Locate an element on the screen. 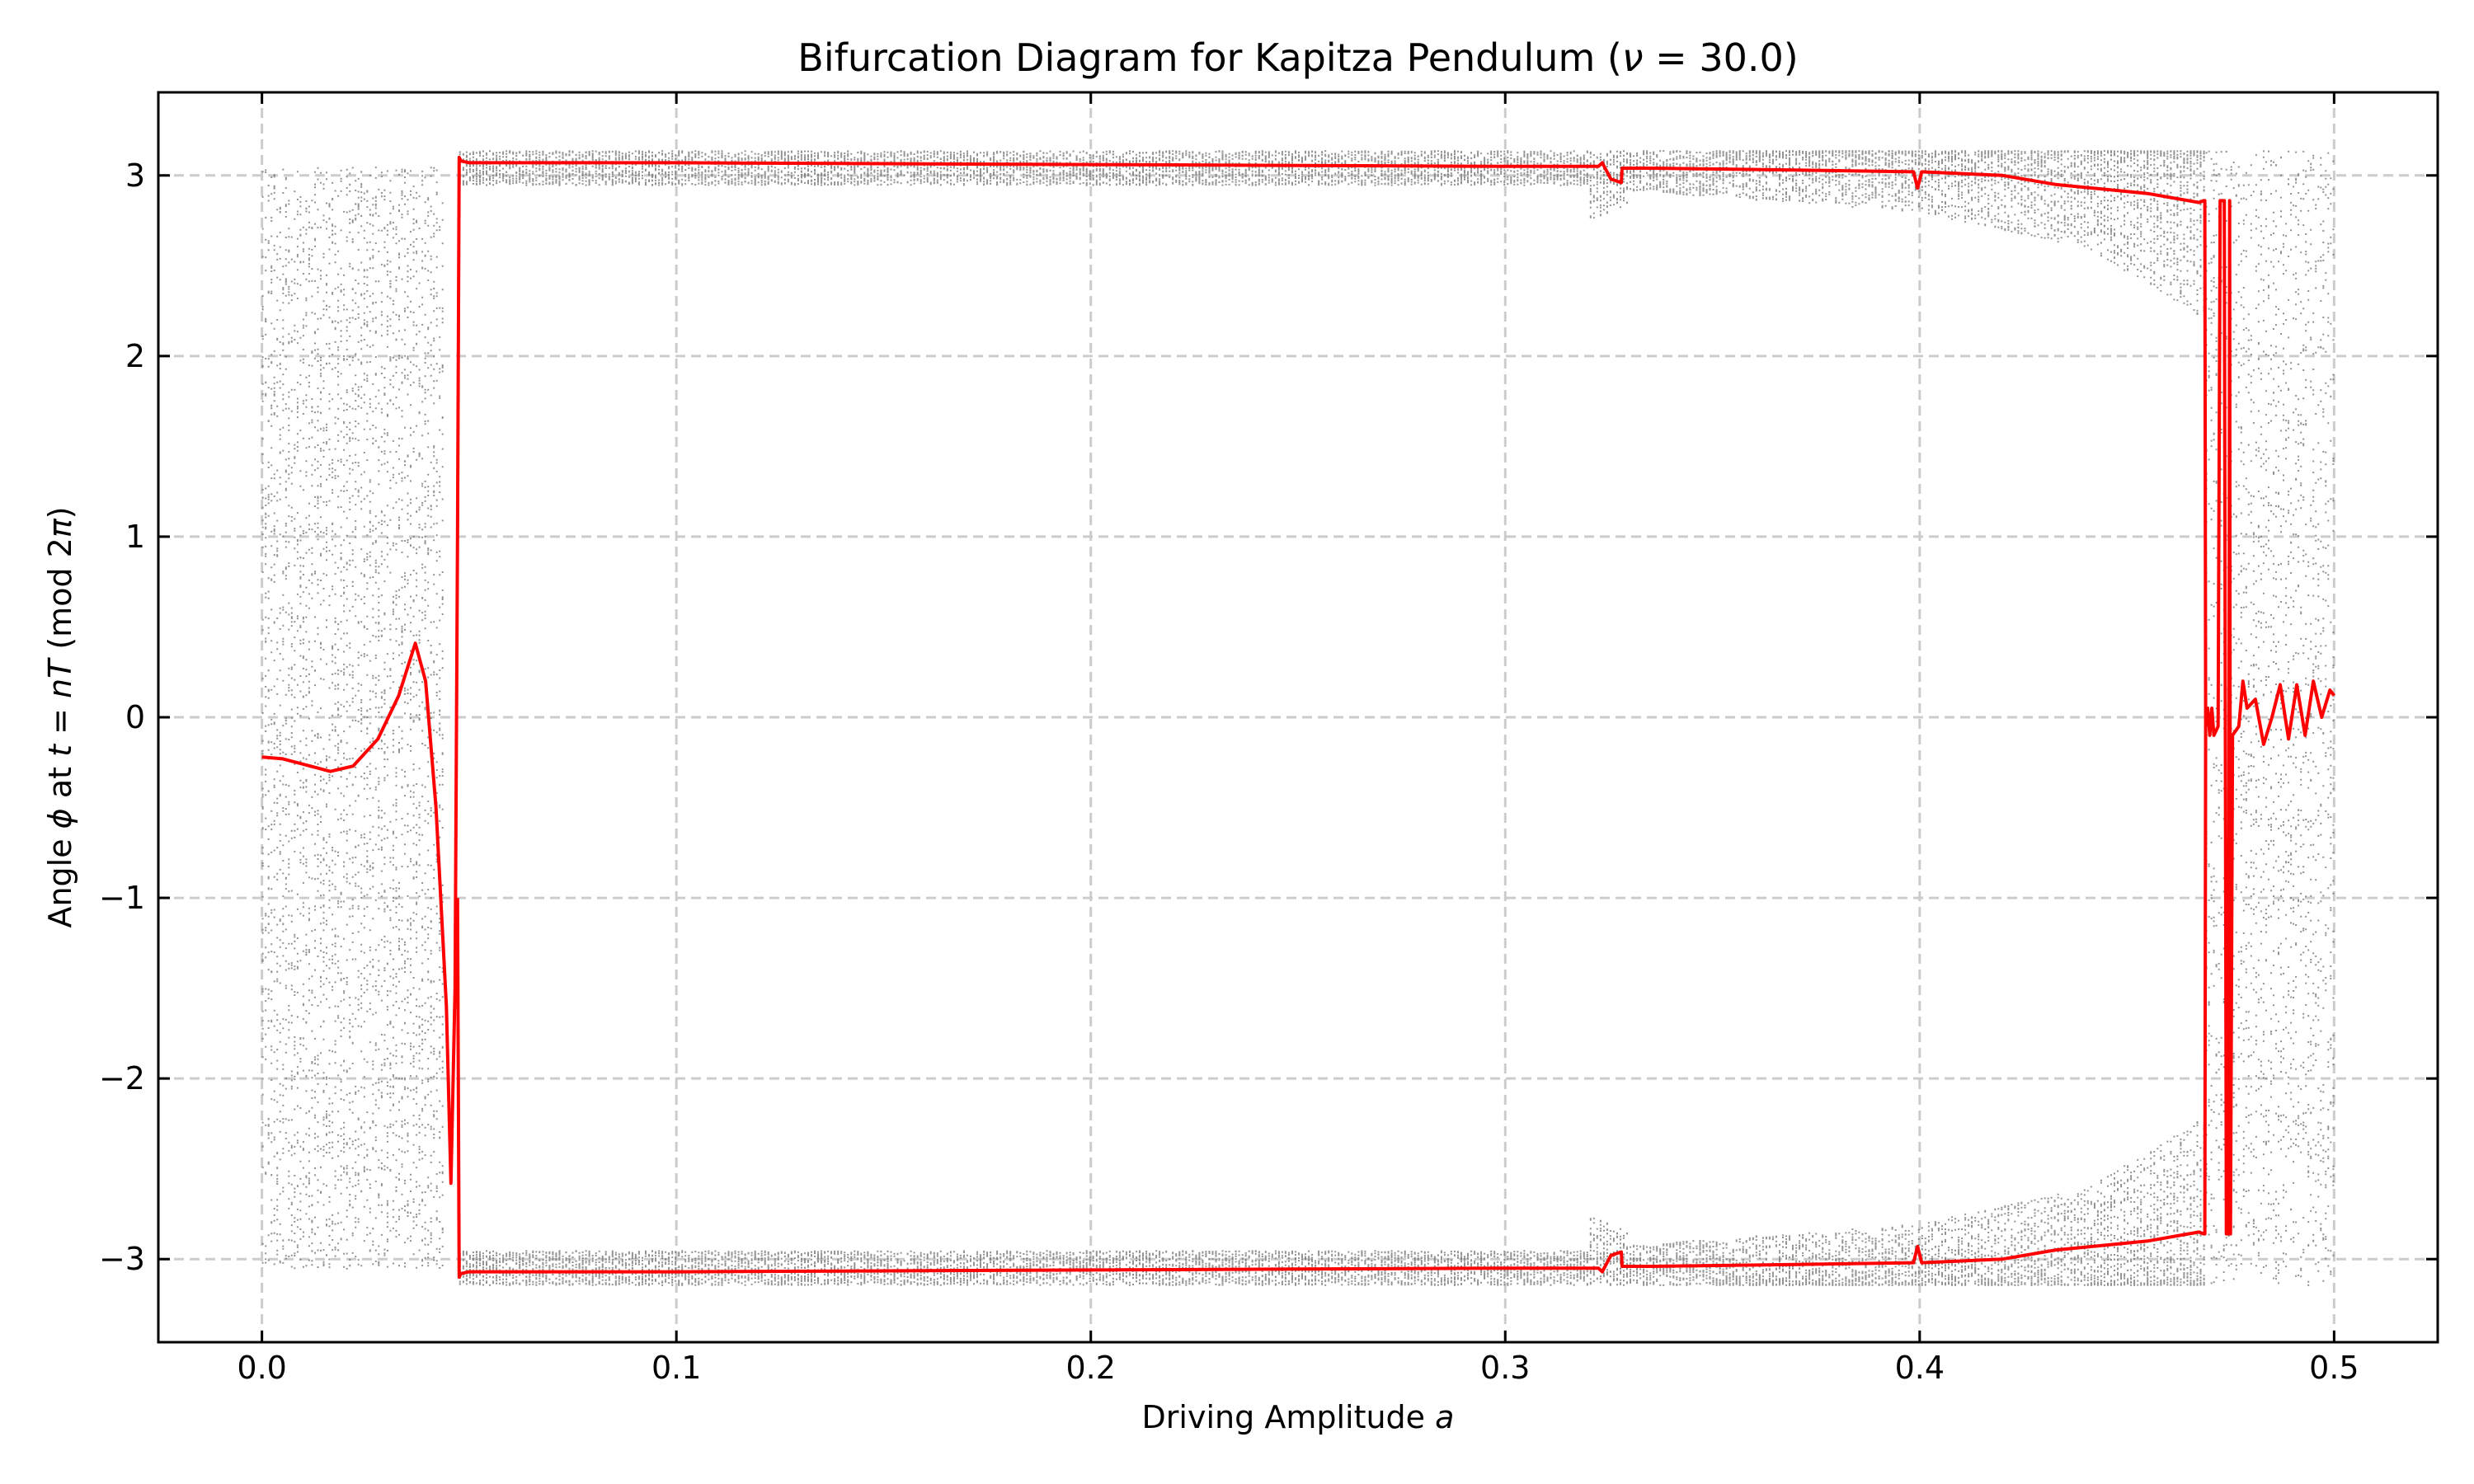 The height and width of the screenshot is (1484, 2474). y-tick-label: −3 is located at coordinates (122, 1259).